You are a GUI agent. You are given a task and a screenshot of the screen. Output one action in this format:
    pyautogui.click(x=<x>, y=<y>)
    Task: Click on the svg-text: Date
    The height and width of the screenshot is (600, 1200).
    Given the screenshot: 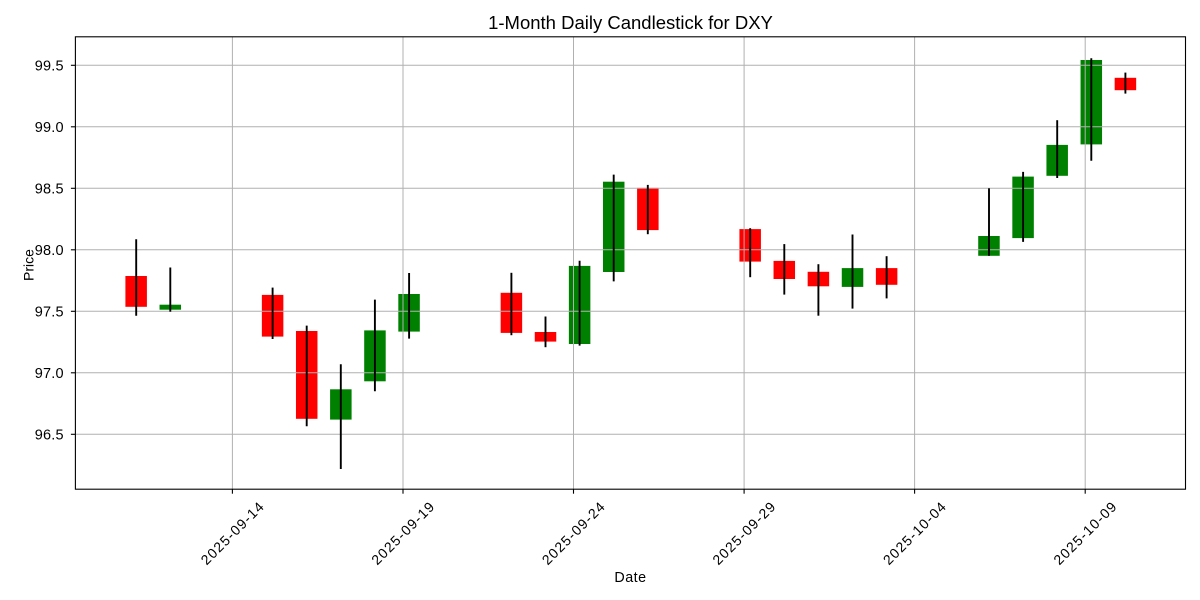 What is the action you would take?
    pyautogui.click(x=630, y=578)
    